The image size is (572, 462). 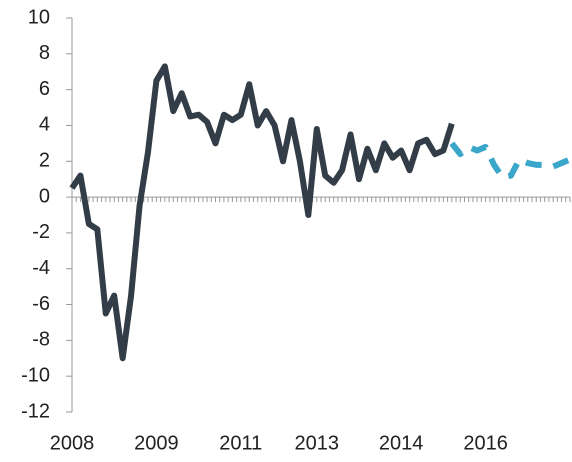 What do you see at coordinates (44, 161) in the screenshot?
I see `y-tick-label: 2` at bounding box center [44, 161].